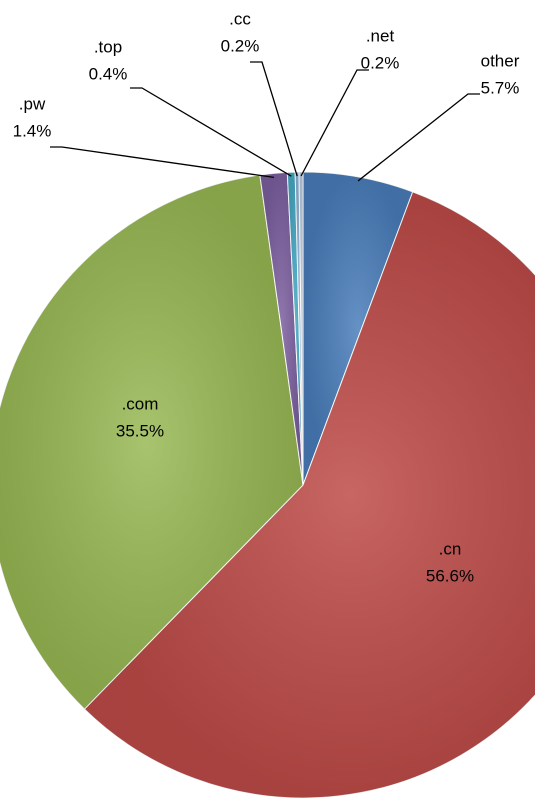  What do you see at coordinates (32, 130) in the screenshot?
I see `value-label: 1.4%` at bounding box center [32, 130].